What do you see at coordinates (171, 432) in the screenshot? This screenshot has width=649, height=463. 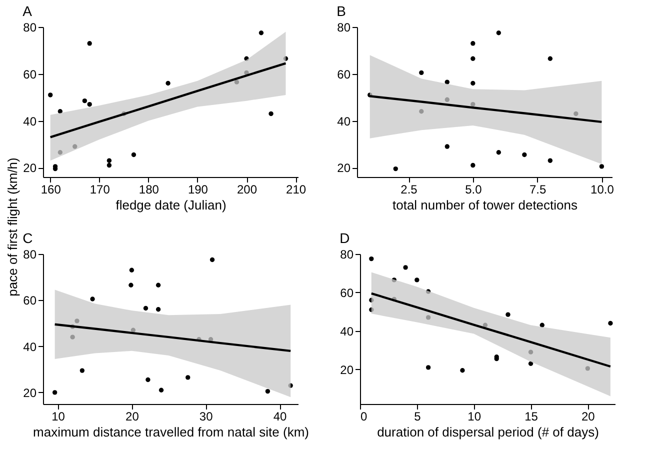 I see `x-axis-title: maximum distance travelled from natal site (km)` at bounding box center [171, 432].